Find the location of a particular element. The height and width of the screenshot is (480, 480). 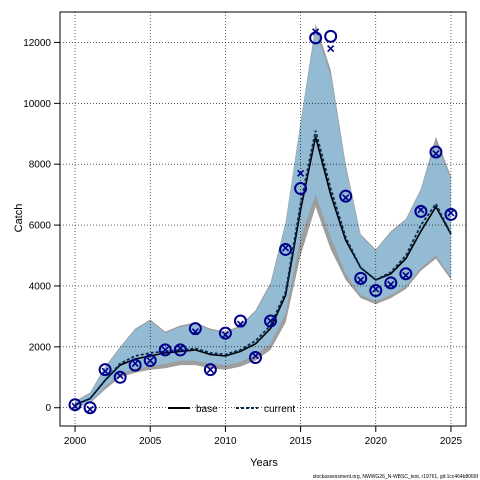

observed-point-2002 is located at coordinates (105, 370).